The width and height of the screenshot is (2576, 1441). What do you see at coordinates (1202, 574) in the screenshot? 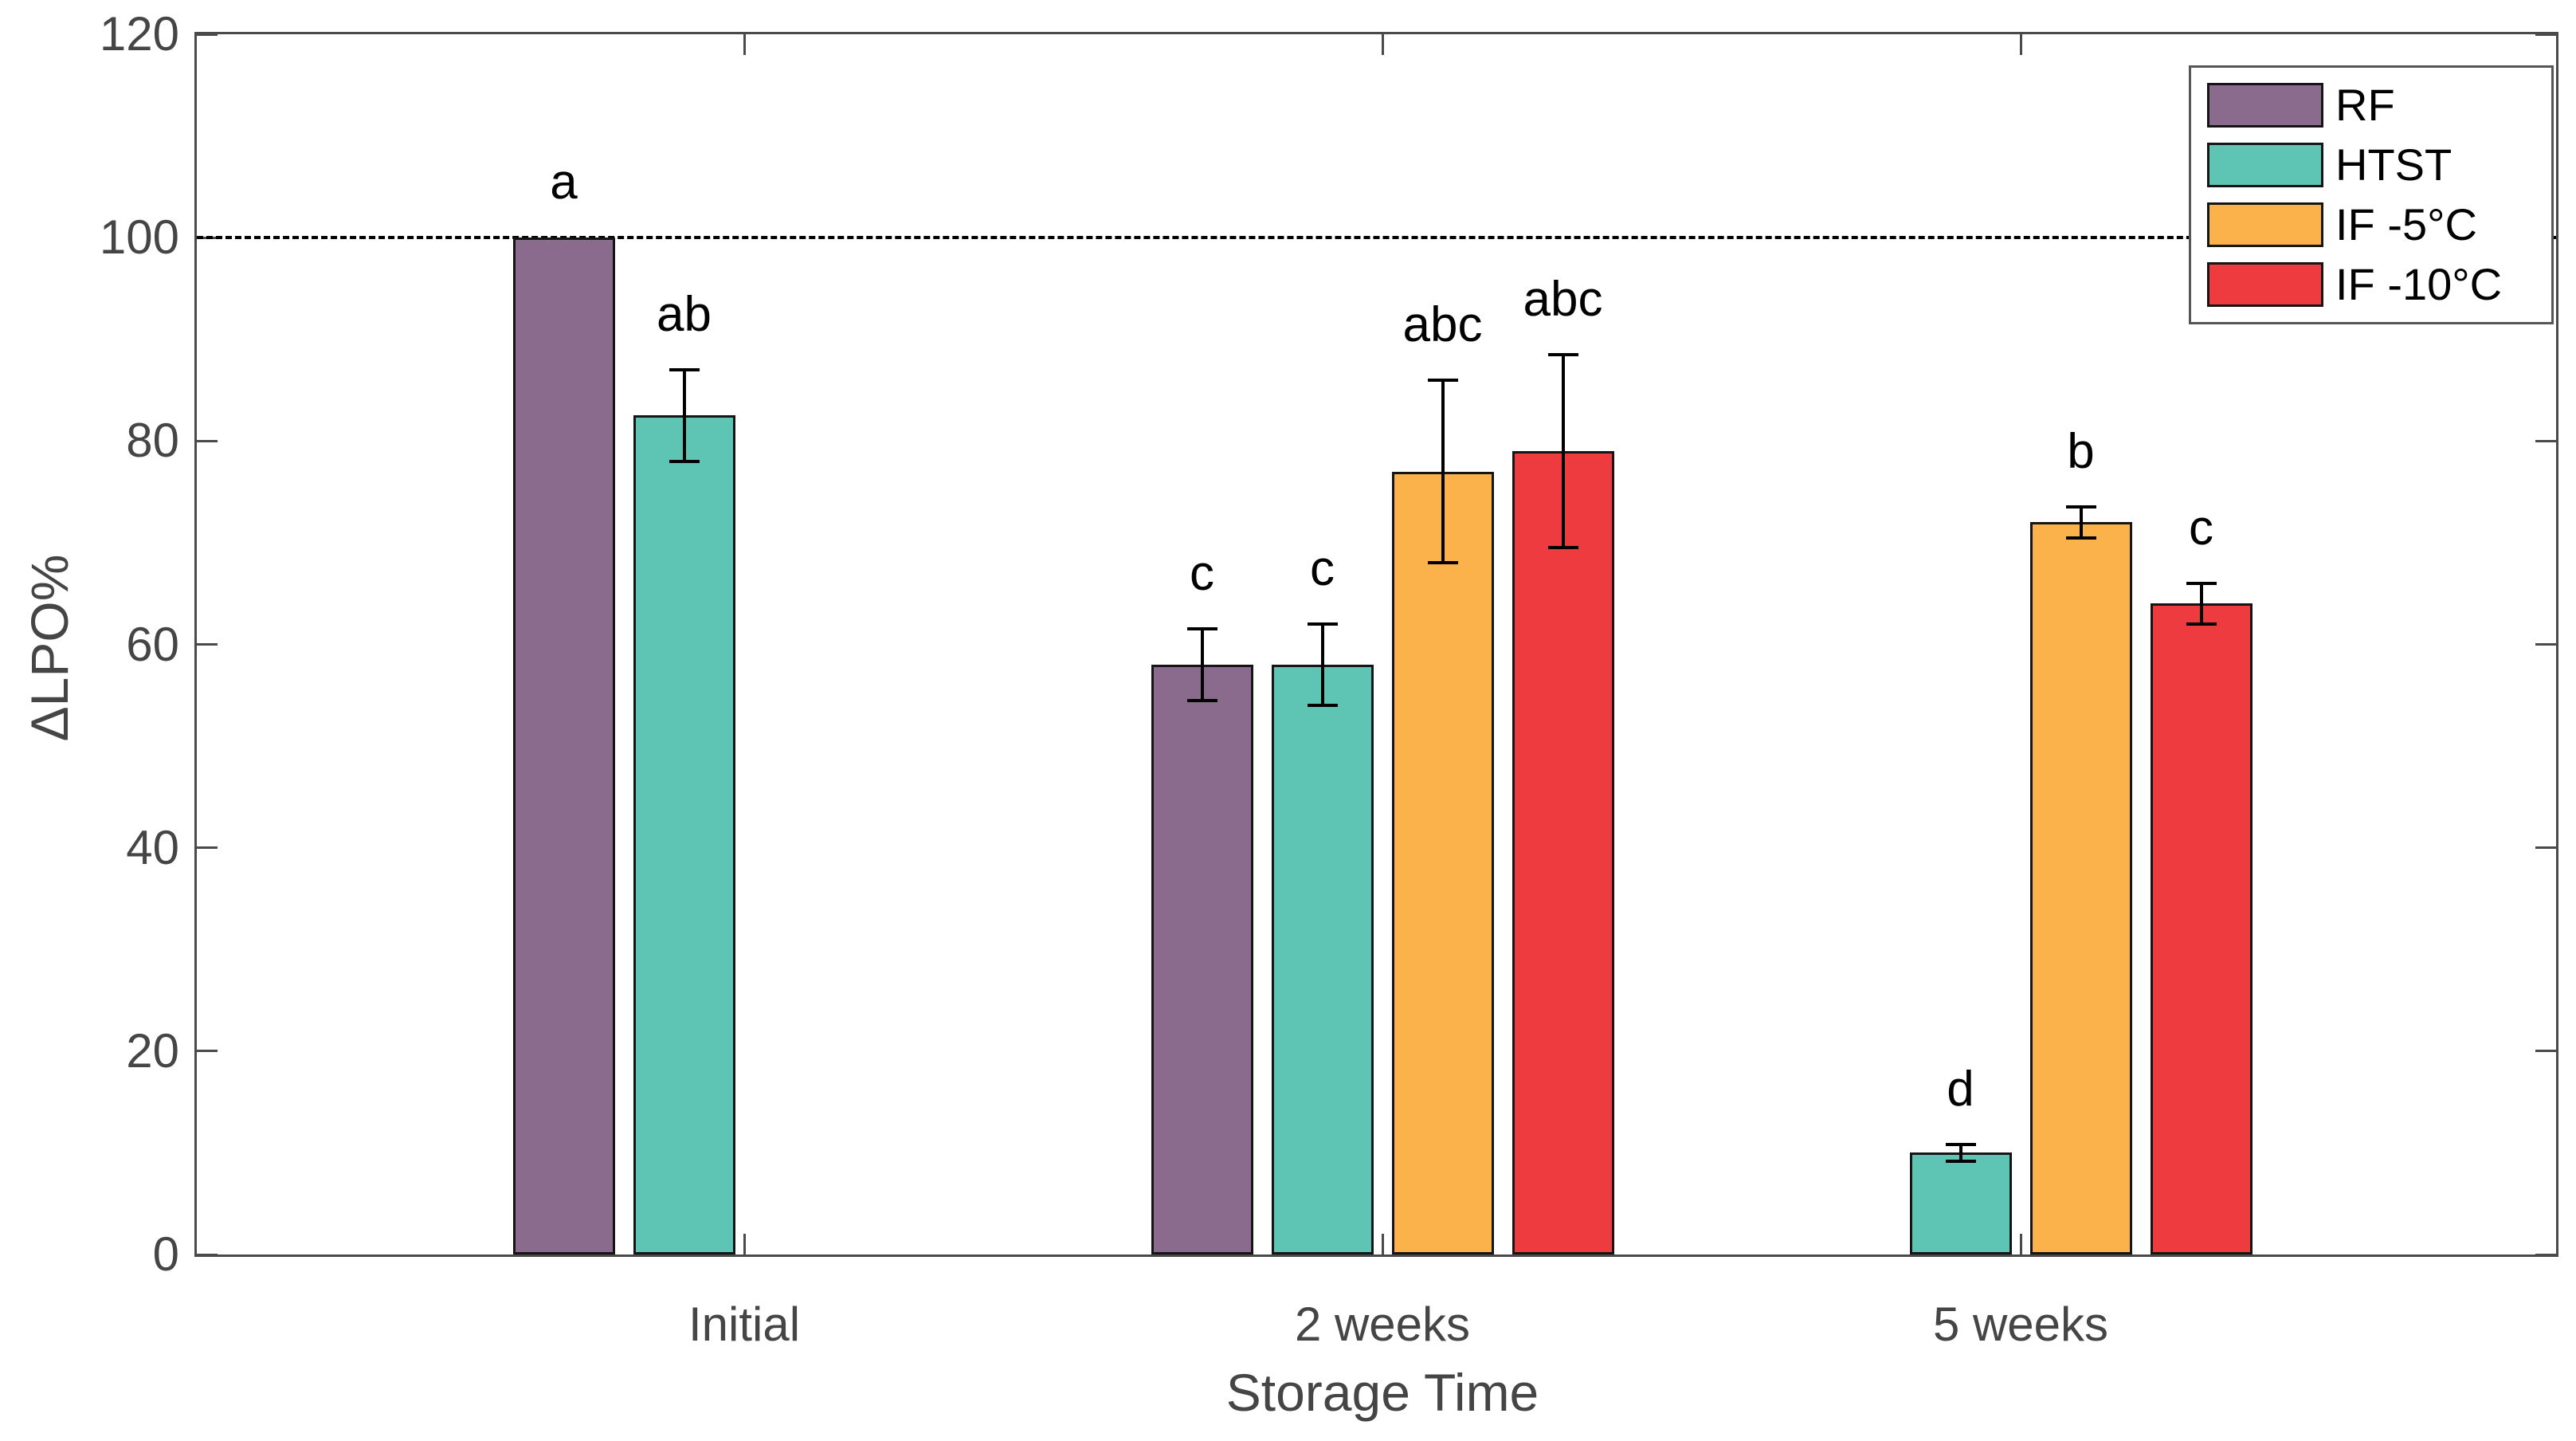
I see `sig-letter-RF-2-weeks: c` at bounding box center [1202, 574].